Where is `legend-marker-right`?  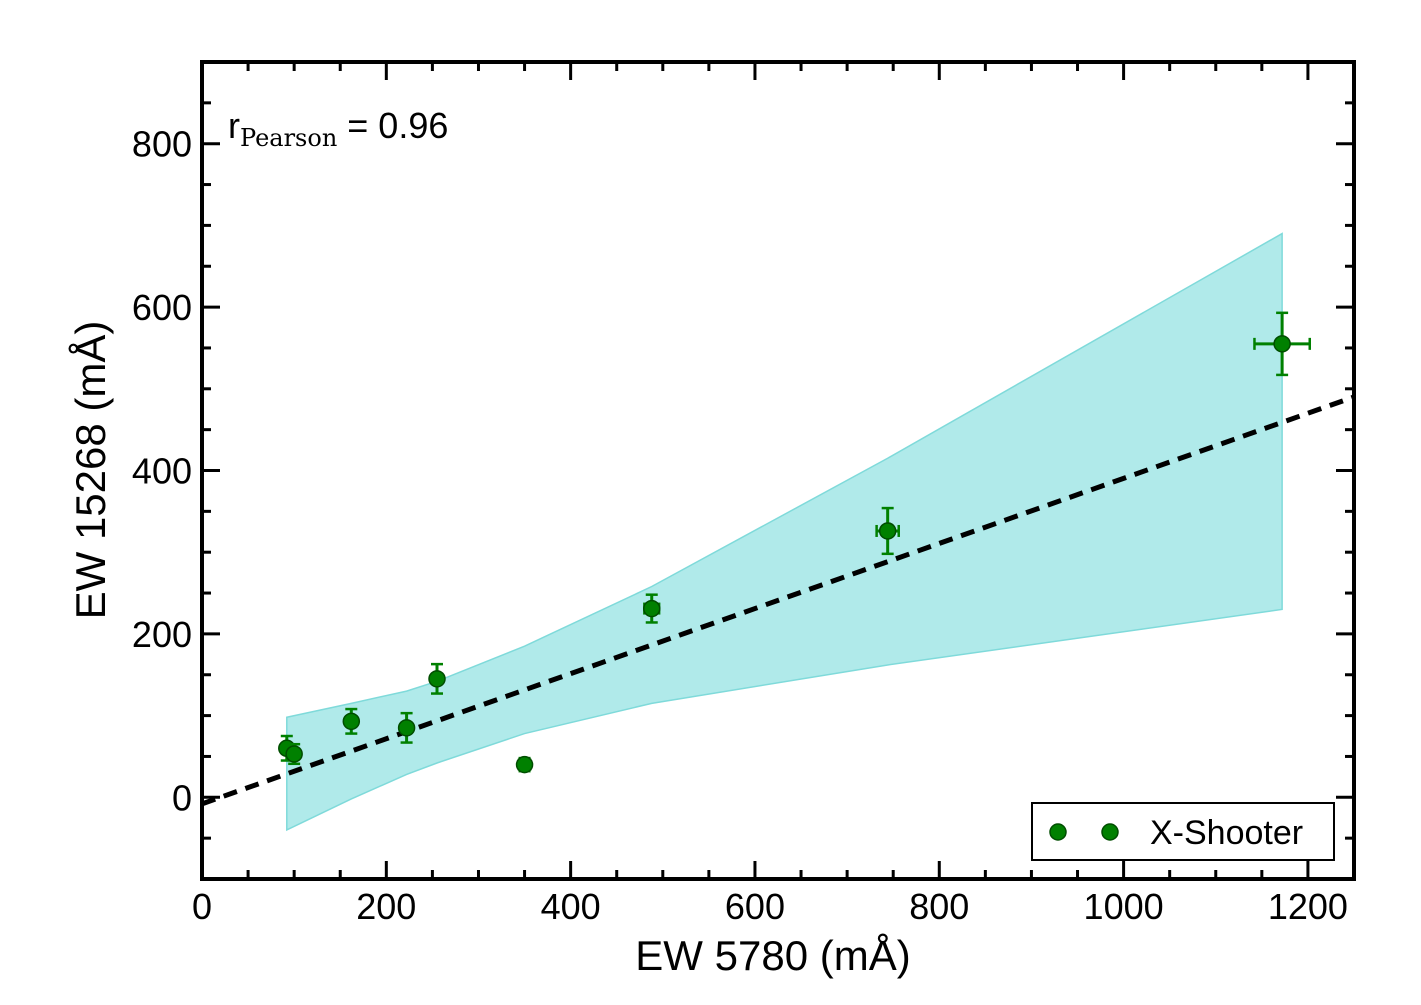
legend-marker-right is located at coordinates (1110, 832).